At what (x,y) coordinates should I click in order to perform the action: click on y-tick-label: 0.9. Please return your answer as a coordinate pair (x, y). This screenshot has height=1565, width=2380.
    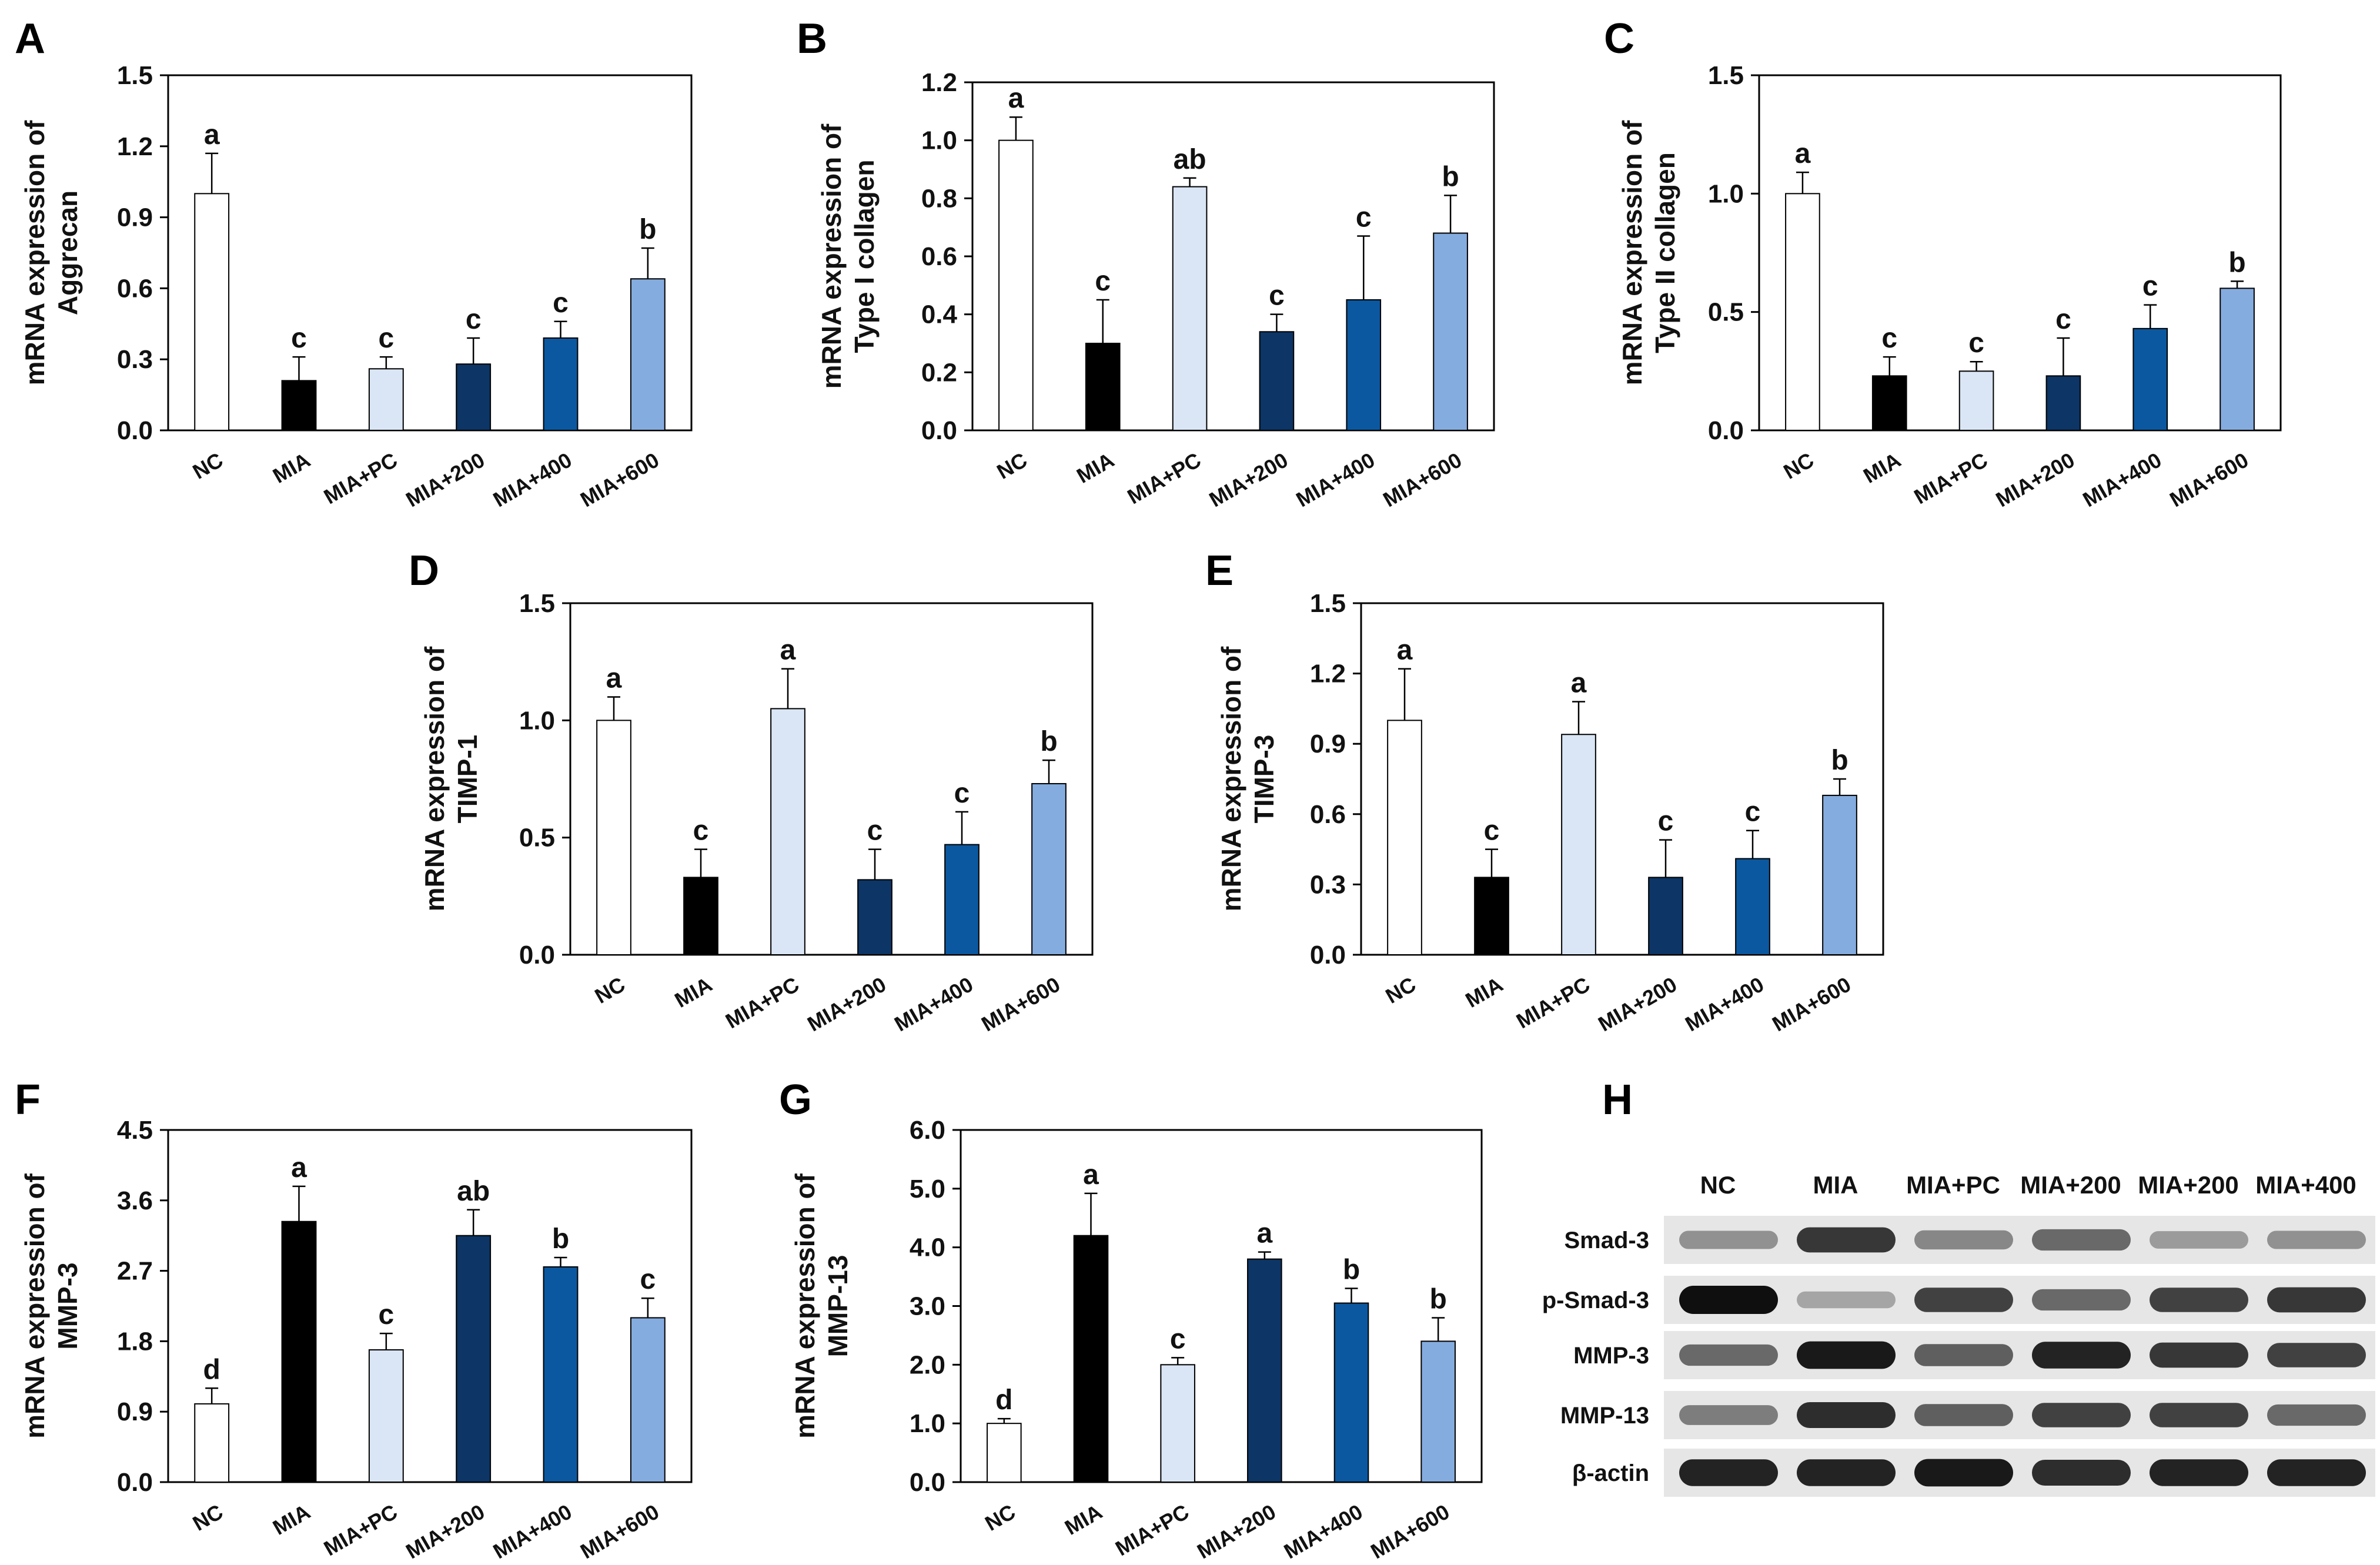
    Looking at the image, I should click on (1328, 744).